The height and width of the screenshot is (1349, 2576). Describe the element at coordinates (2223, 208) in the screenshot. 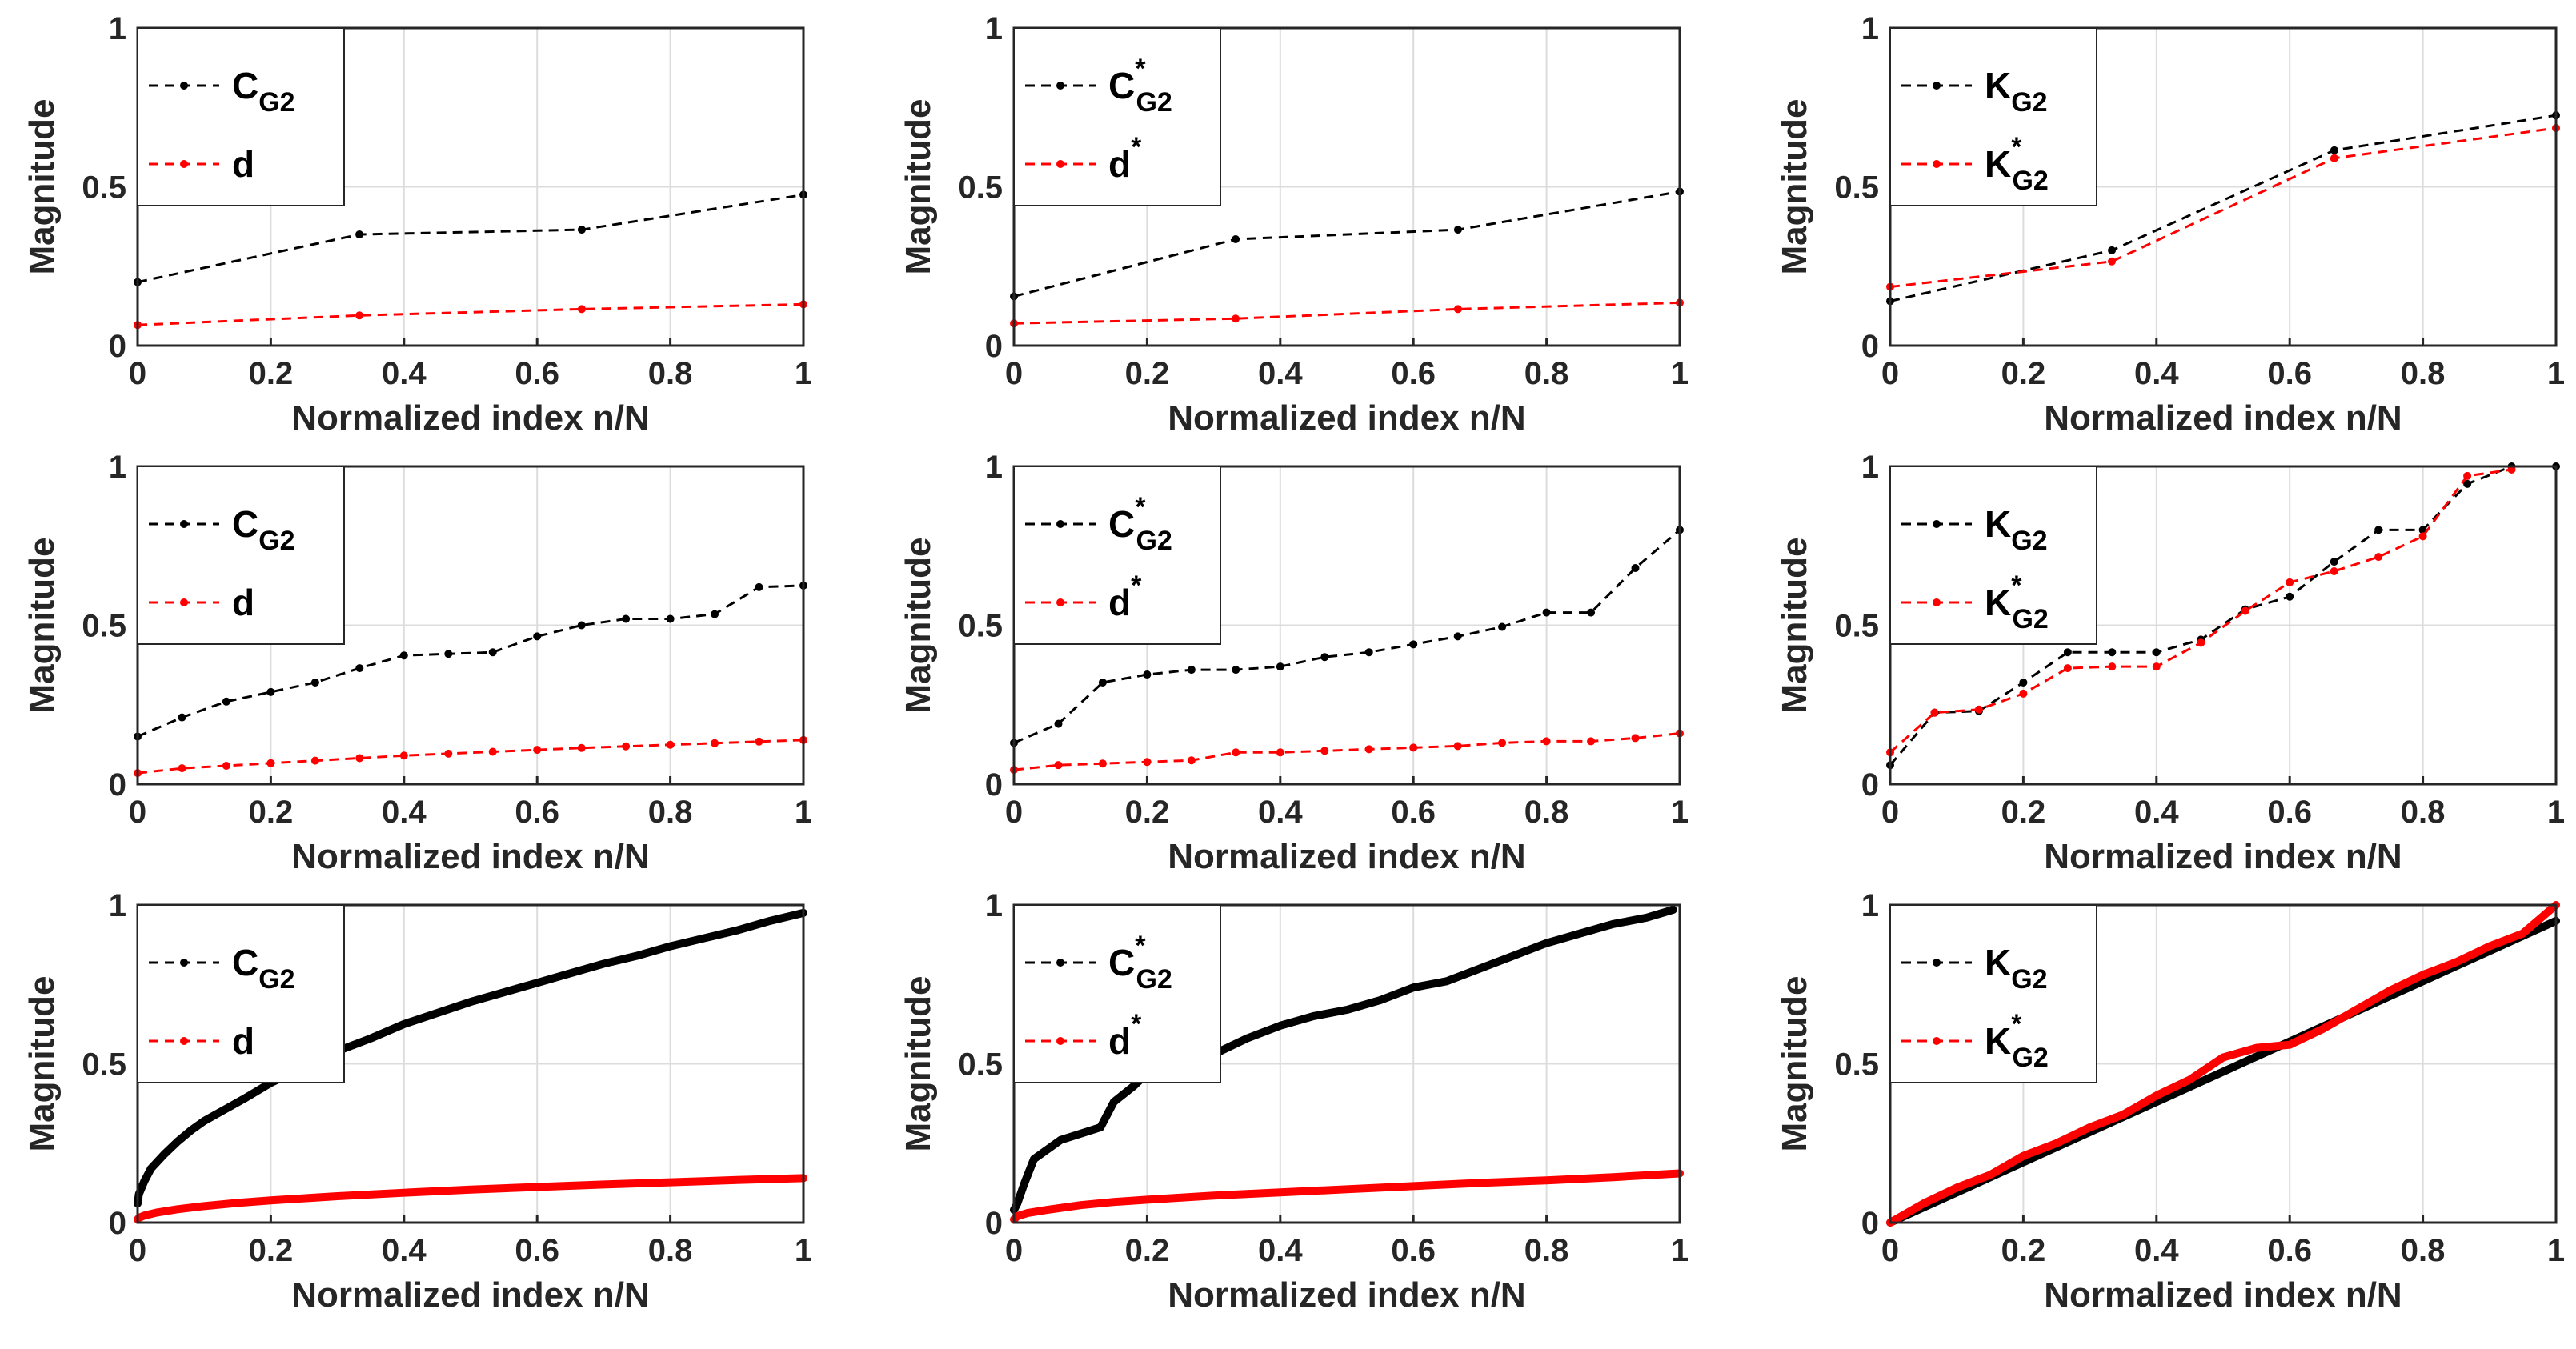

I see `series-K_G2` at that location.